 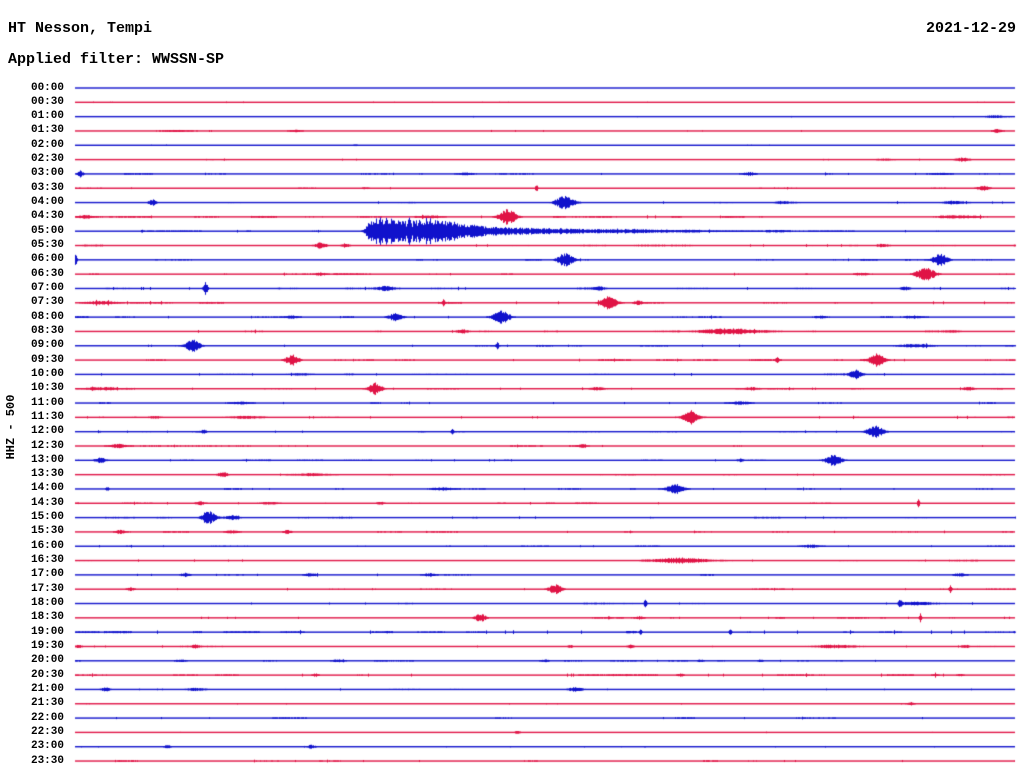 What do you see at coordinates (47, 760) in the screenshot?
I see `time-label: 23:30` at bounding box center [47, 760].